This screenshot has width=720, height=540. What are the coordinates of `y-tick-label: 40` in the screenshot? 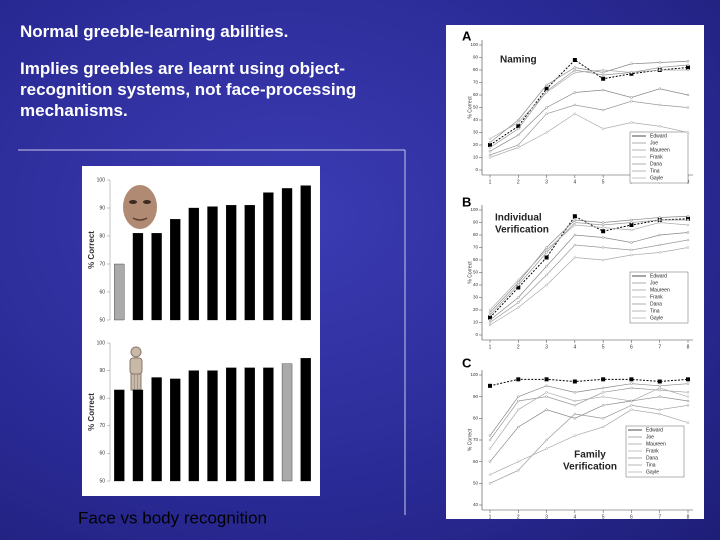 It's located at (476, 119).